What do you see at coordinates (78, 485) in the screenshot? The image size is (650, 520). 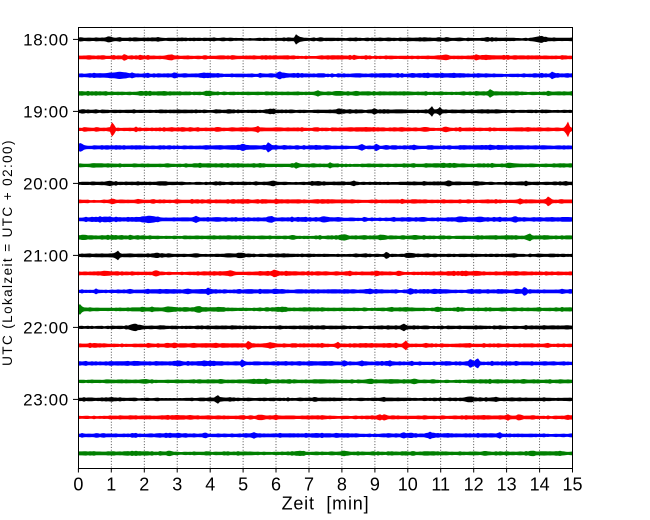 I see `svg-text: 0` at bounding box center [78, 485].